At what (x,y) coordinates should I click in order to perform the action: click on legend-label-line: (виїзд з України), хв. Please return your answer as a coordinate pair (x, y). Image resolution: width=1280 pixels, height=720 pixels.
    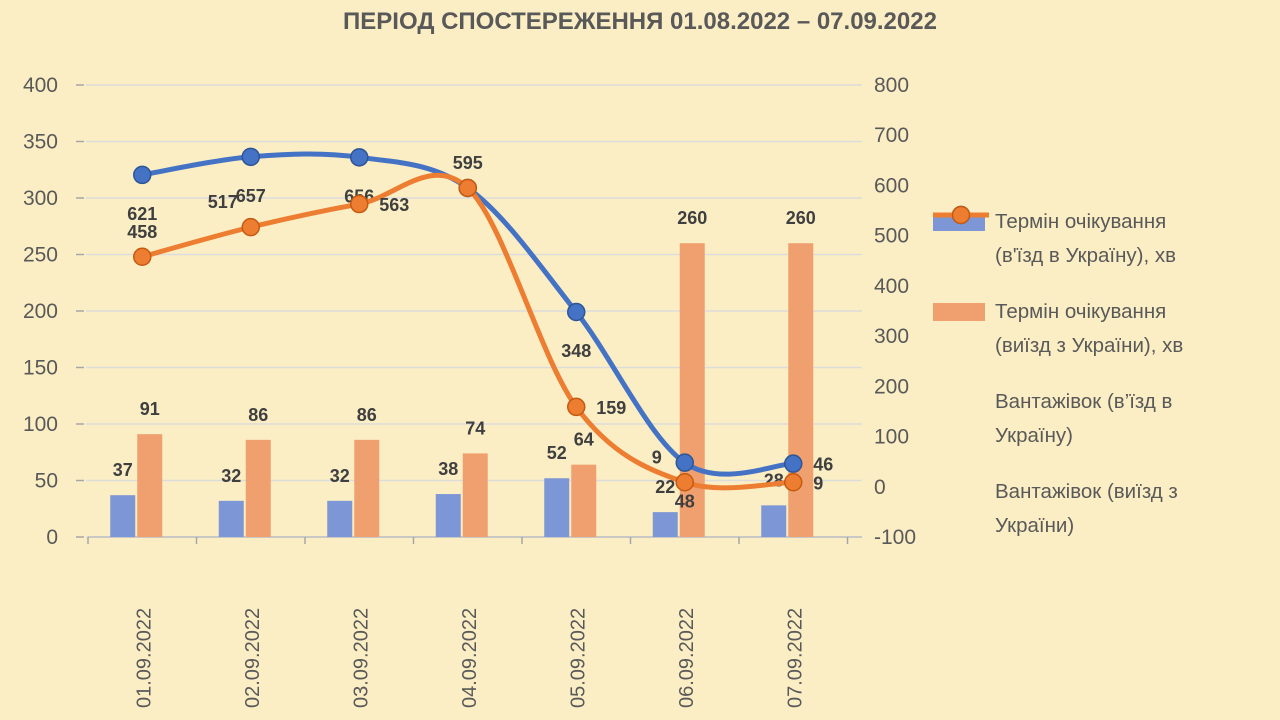
    Looking at the image, I should click on (1089, 345).